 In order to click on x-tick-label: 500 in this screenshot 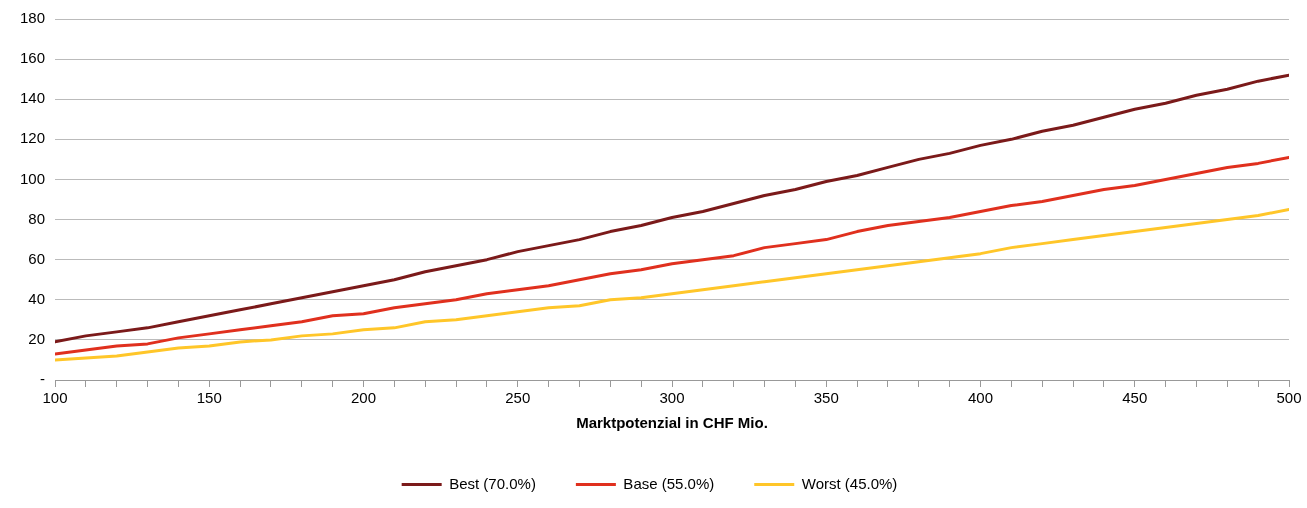, I will do `click(1289, 398)`.